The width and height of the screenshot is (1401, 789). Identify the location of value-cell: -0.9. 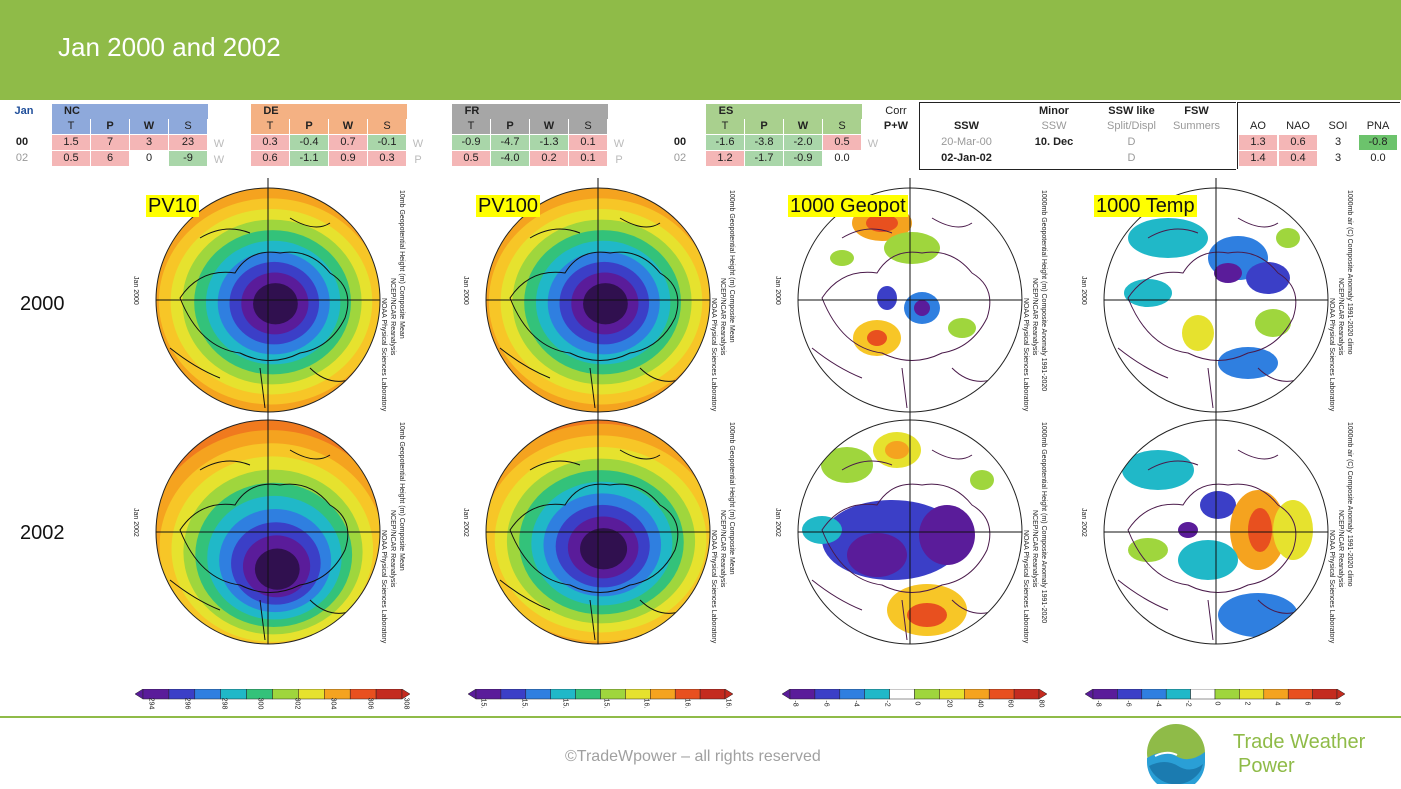
(803, 158).